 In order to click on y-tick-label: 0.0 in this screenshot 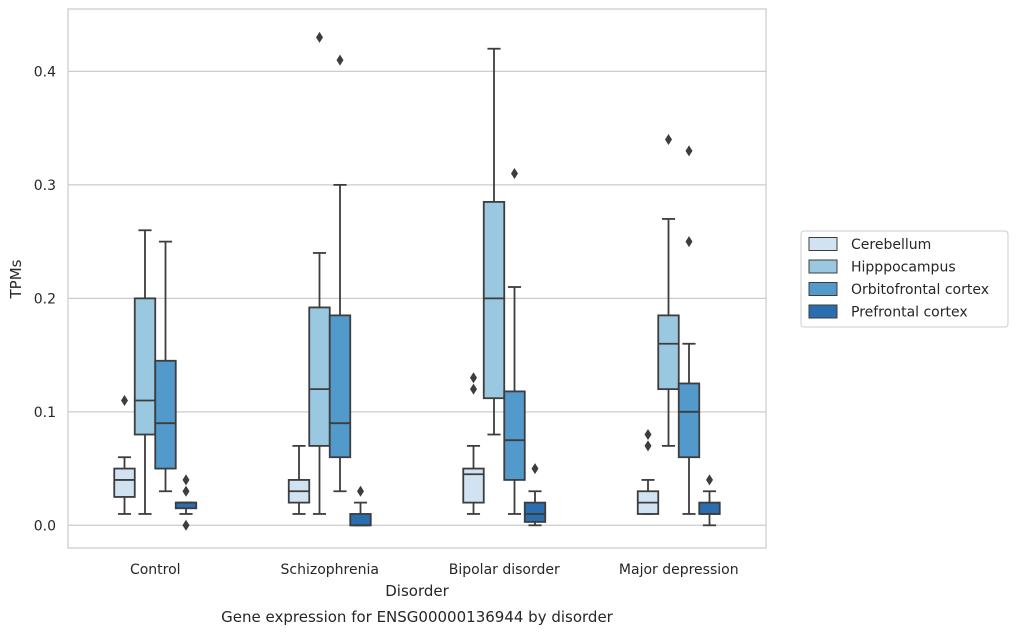, I will do `click(45, 526)`.